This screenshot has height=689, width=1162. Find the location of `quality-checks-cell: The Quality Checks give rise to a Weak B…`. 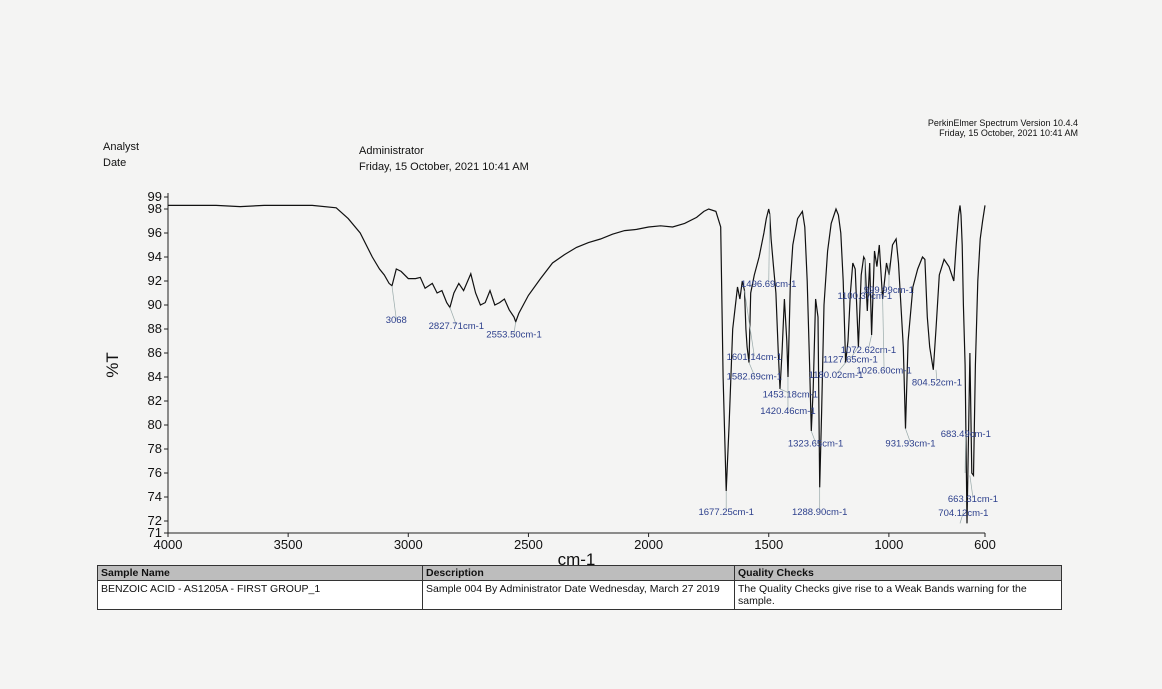

quality-checks-cell: The Quality Checks give rise to a Weak B… is located at coordinates (898, 595).